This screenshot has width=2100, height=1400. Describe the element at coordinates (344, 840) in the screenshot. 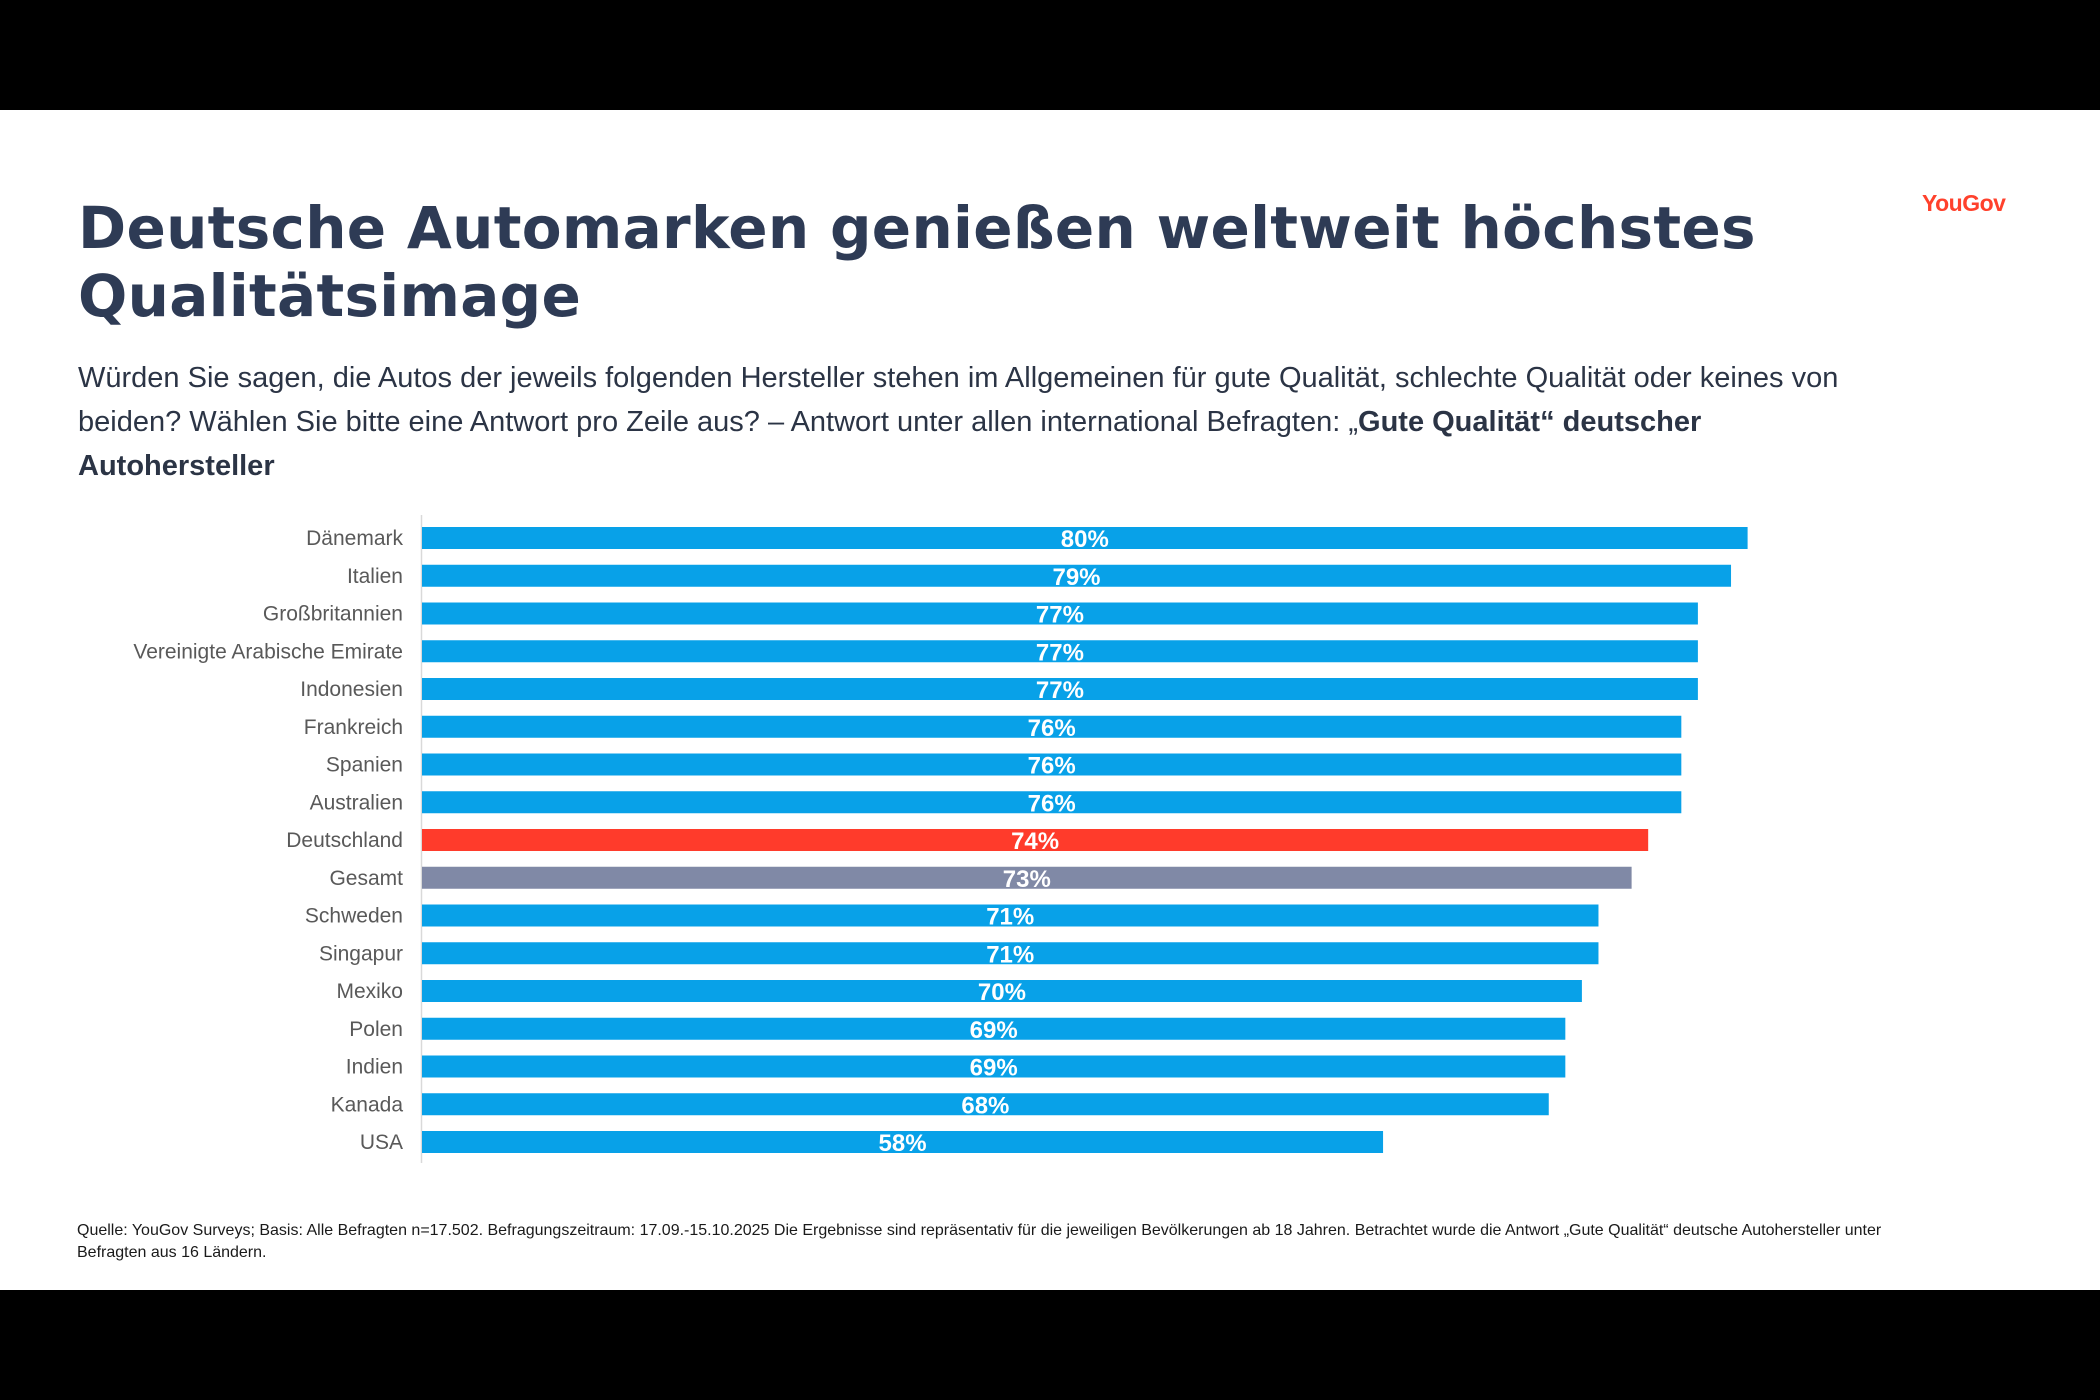

I see `category-label: Deutschland` at that location.